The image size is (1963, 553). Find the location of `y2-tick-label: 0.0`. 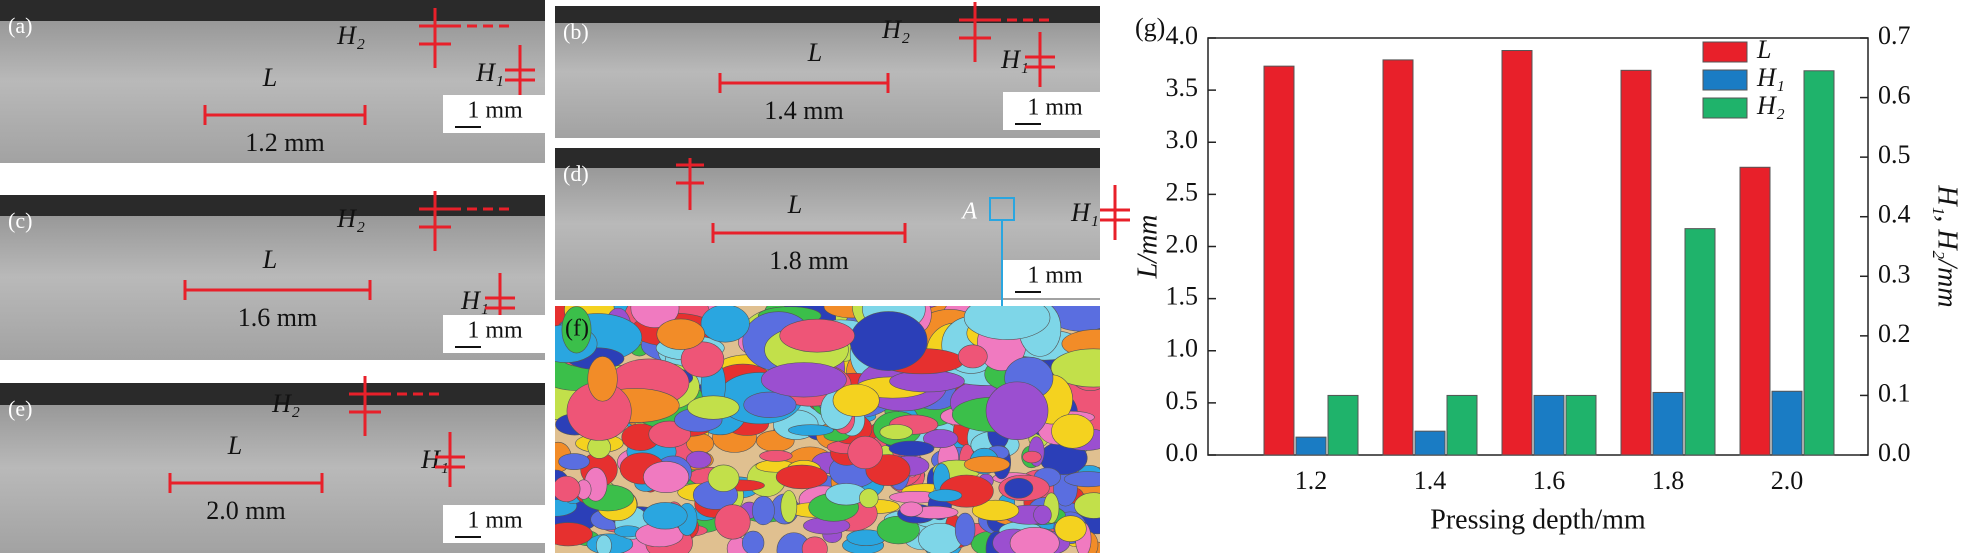

y2-tick-label: 0.0 is located at coordinates (1894, 452).